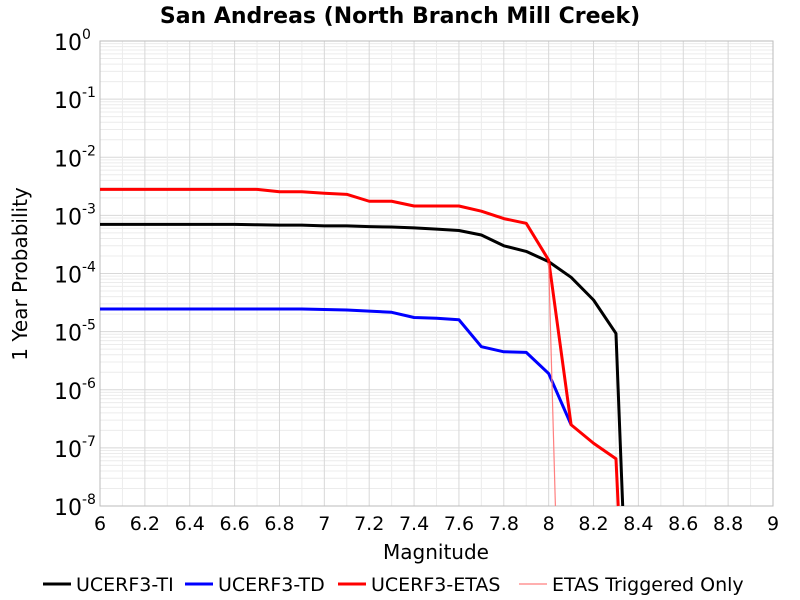 The image size is (800, 600). Describe the element at coordinates (638, 524) in the screenshot. I see `x-tick-label: 8.4` at that location.